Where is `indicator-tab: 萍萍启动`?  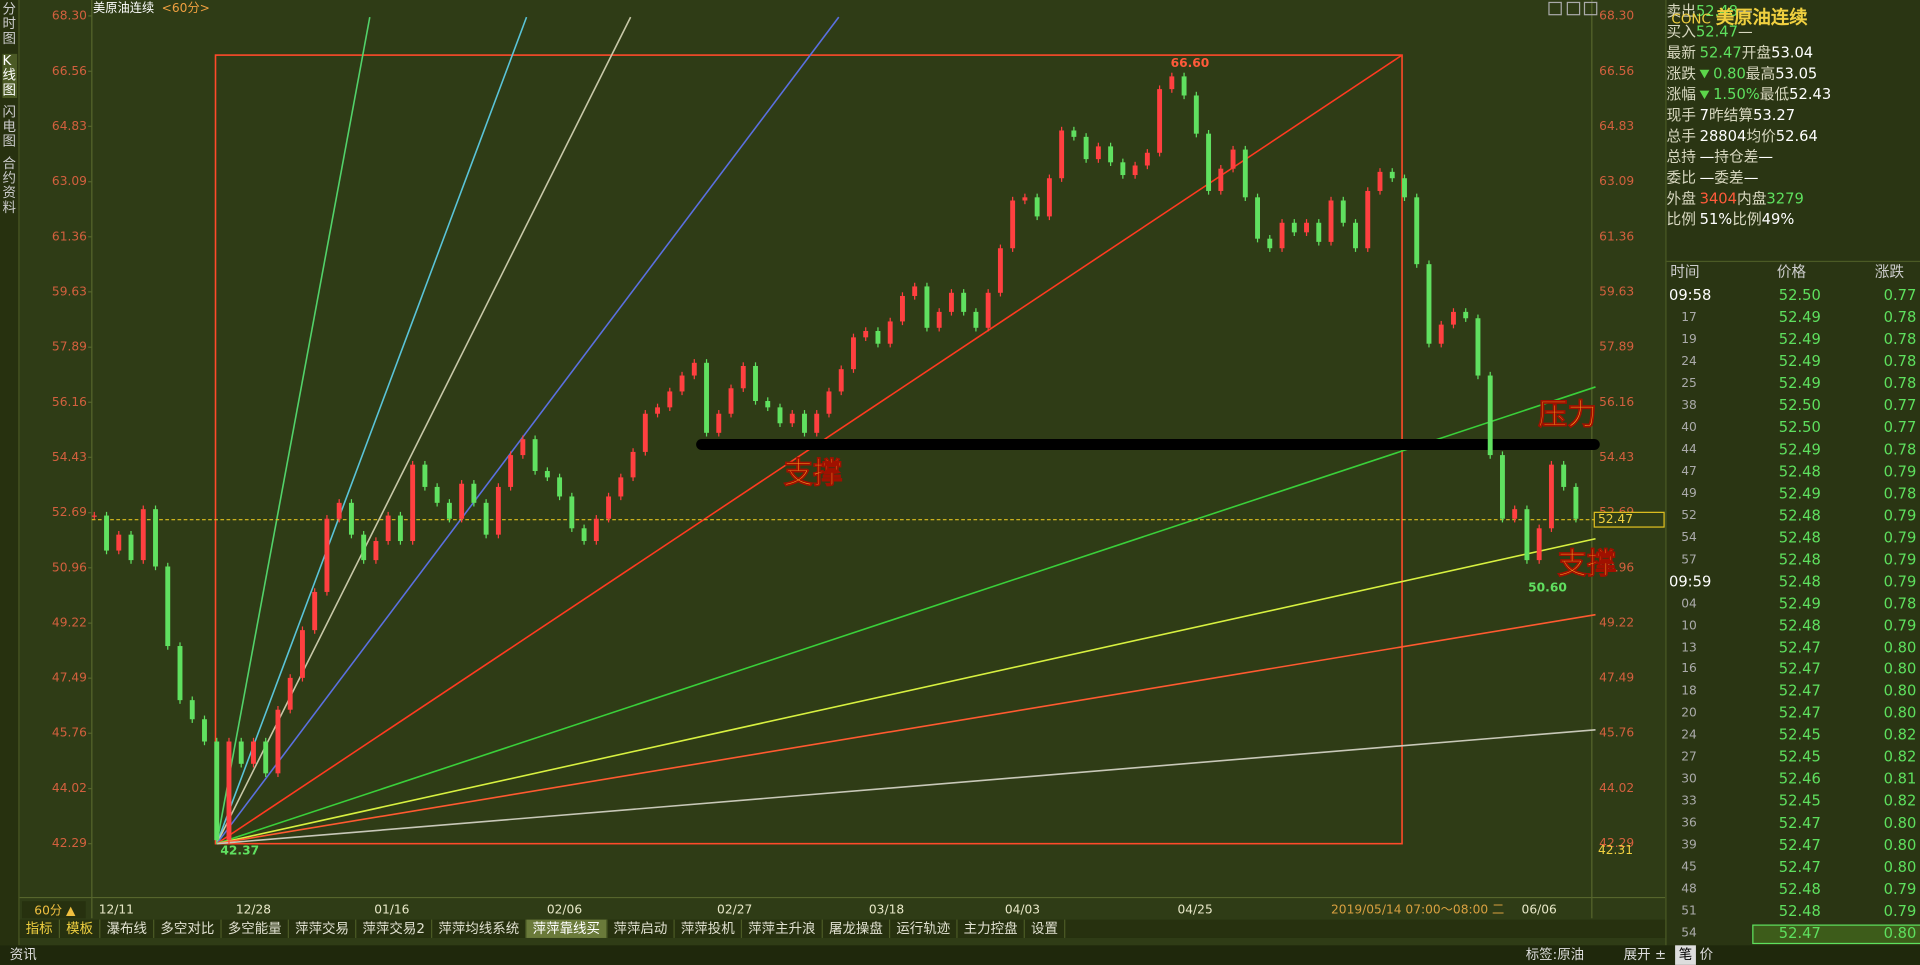 indicator-tab: 萍萍启动 is located at coordinates (641, 928).